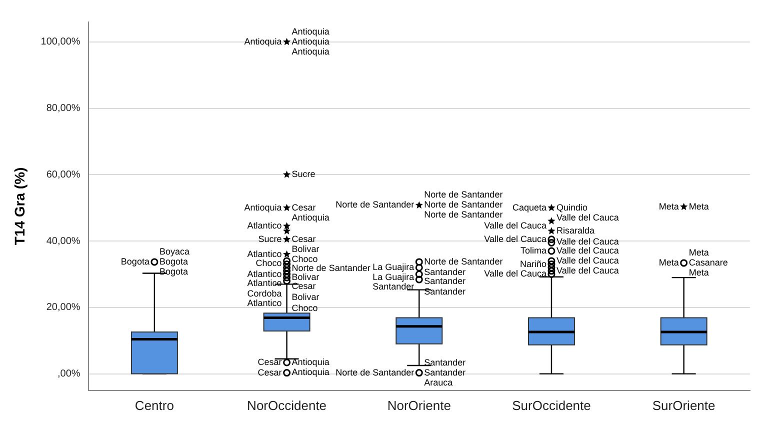  Describe the element at coordinates (575, 231) in the screenshot. I see `annotation: Risaralda` at that location.